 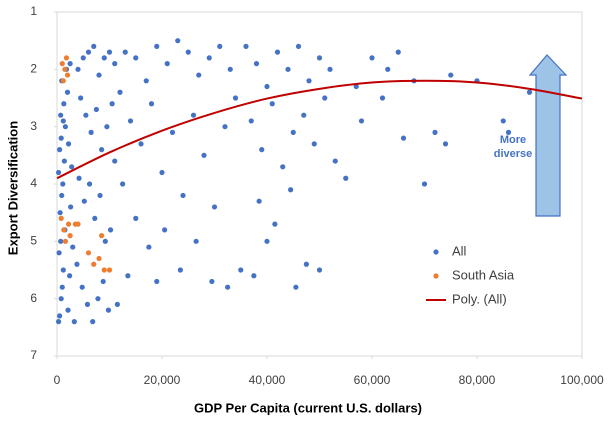 What do you see at coordinates (33, 126) in the screenshot?
I see `y-tick-label: 3` at bounding box center [33, 126].